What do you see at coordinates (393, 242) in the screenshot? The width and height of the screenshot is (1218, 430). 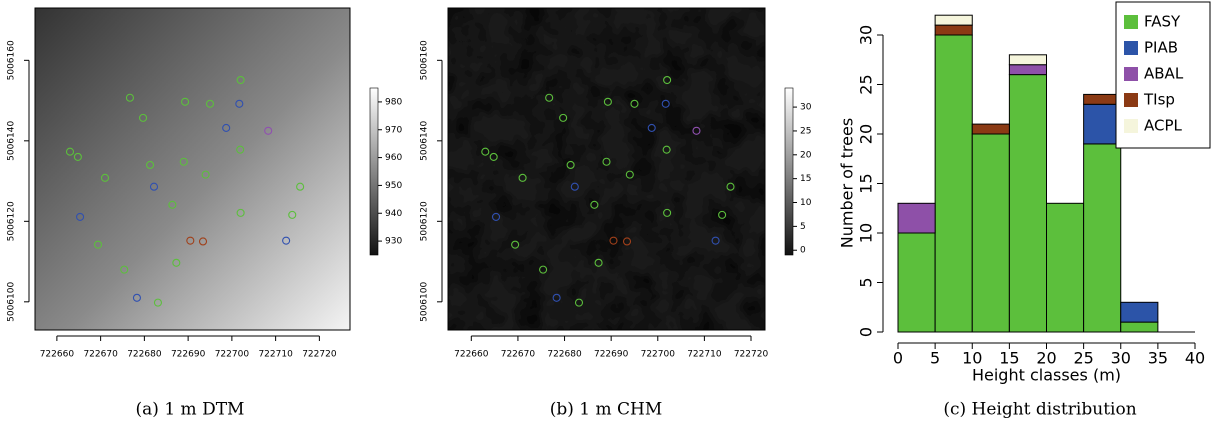 I see `colorbar-tick-label: 930` at bounding box center [393, 242].